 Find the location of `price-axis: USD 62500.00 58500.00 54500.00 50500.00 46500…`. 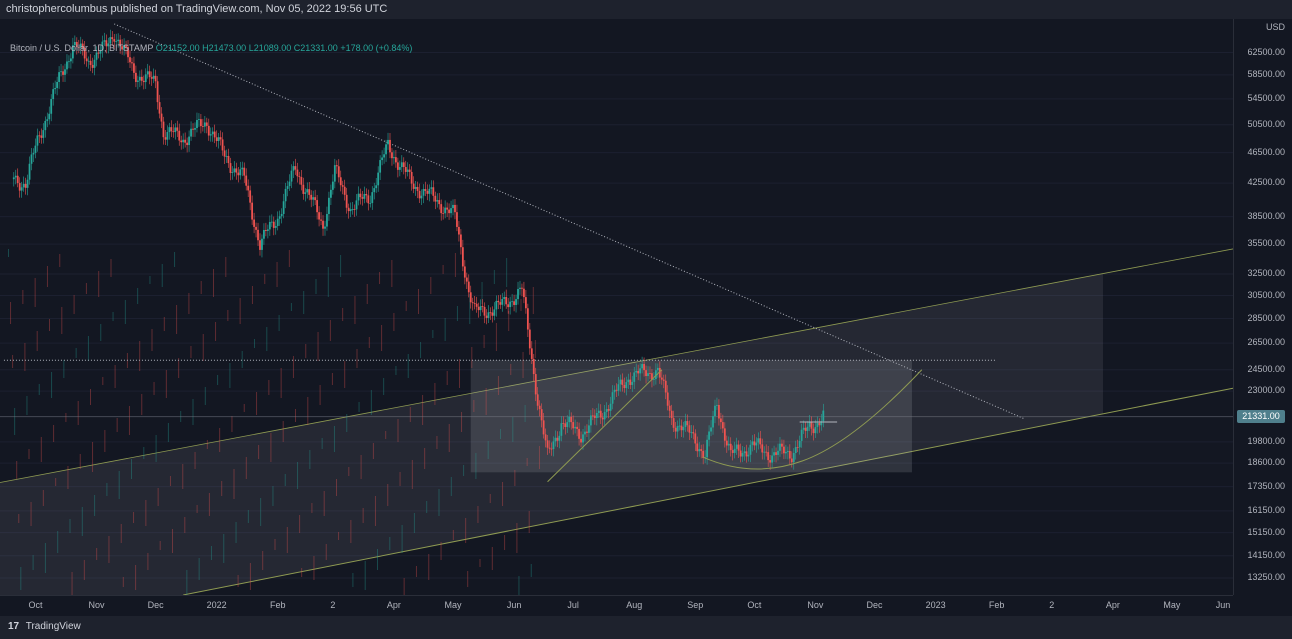

price-axis: USD 62500.00 58500.00 54500.00 50500.00 46500… is located at coordinates (1262, 307).